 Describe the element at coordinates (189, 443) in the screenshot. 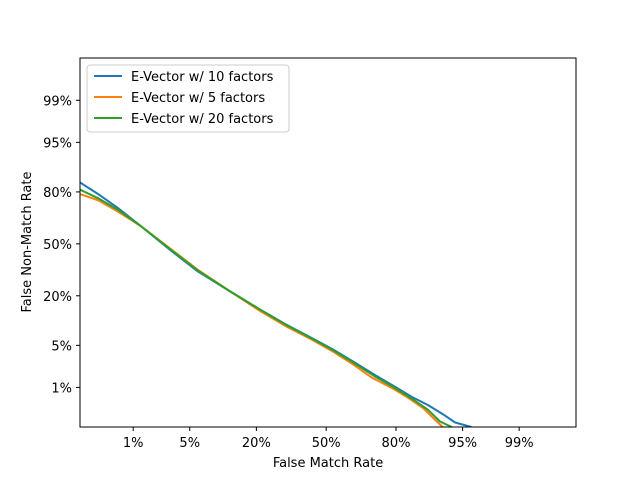

I see `x-tick-label: 5%` at that location.